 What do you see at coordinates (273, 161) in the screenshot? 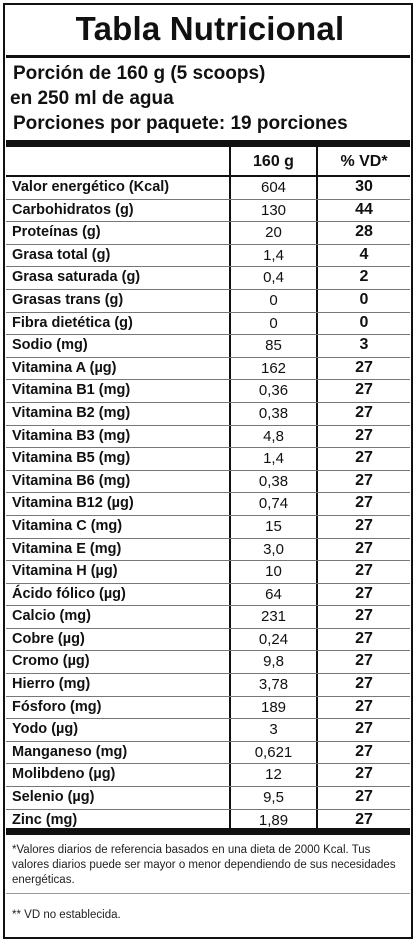
I see `amount-header: 160 g` at bounding box center [273, 161].